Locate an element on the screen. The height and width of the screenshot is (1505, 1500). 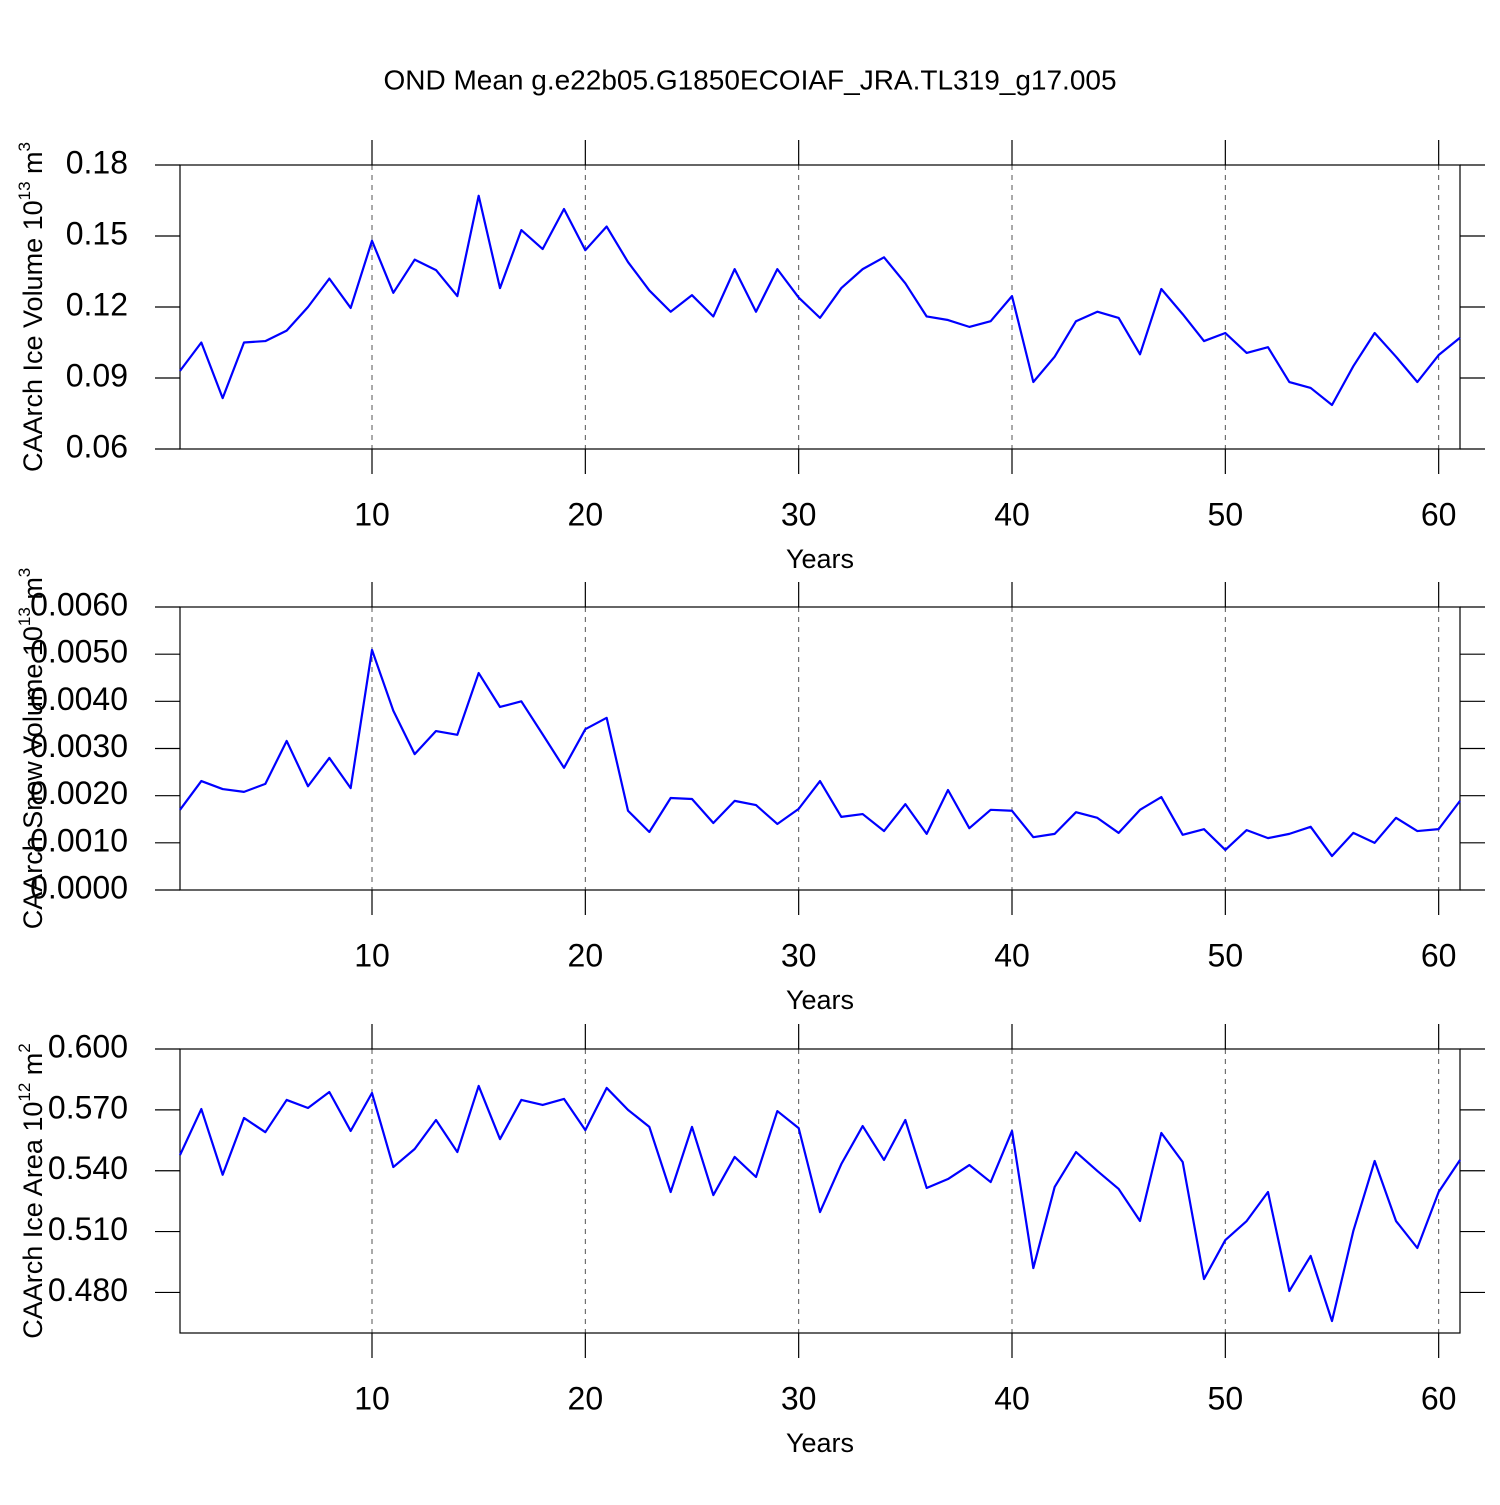
y-axis-label: CAArch Ice Area 1012 m2 is located at coordinates (31, 1191).